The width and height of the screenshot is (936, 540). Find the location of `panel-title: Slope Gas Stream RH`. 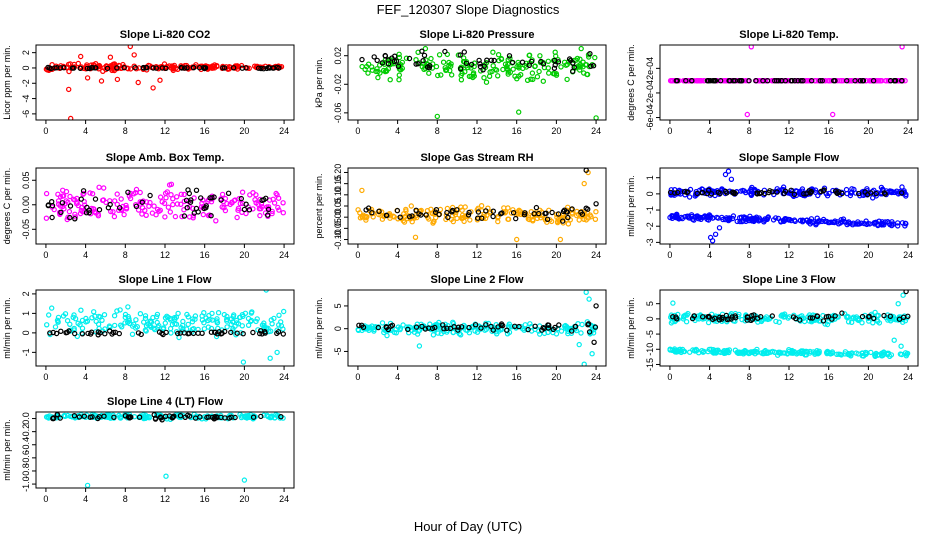

panel-title: Slope Gas Stream RH is located at coordinates (476, 158).